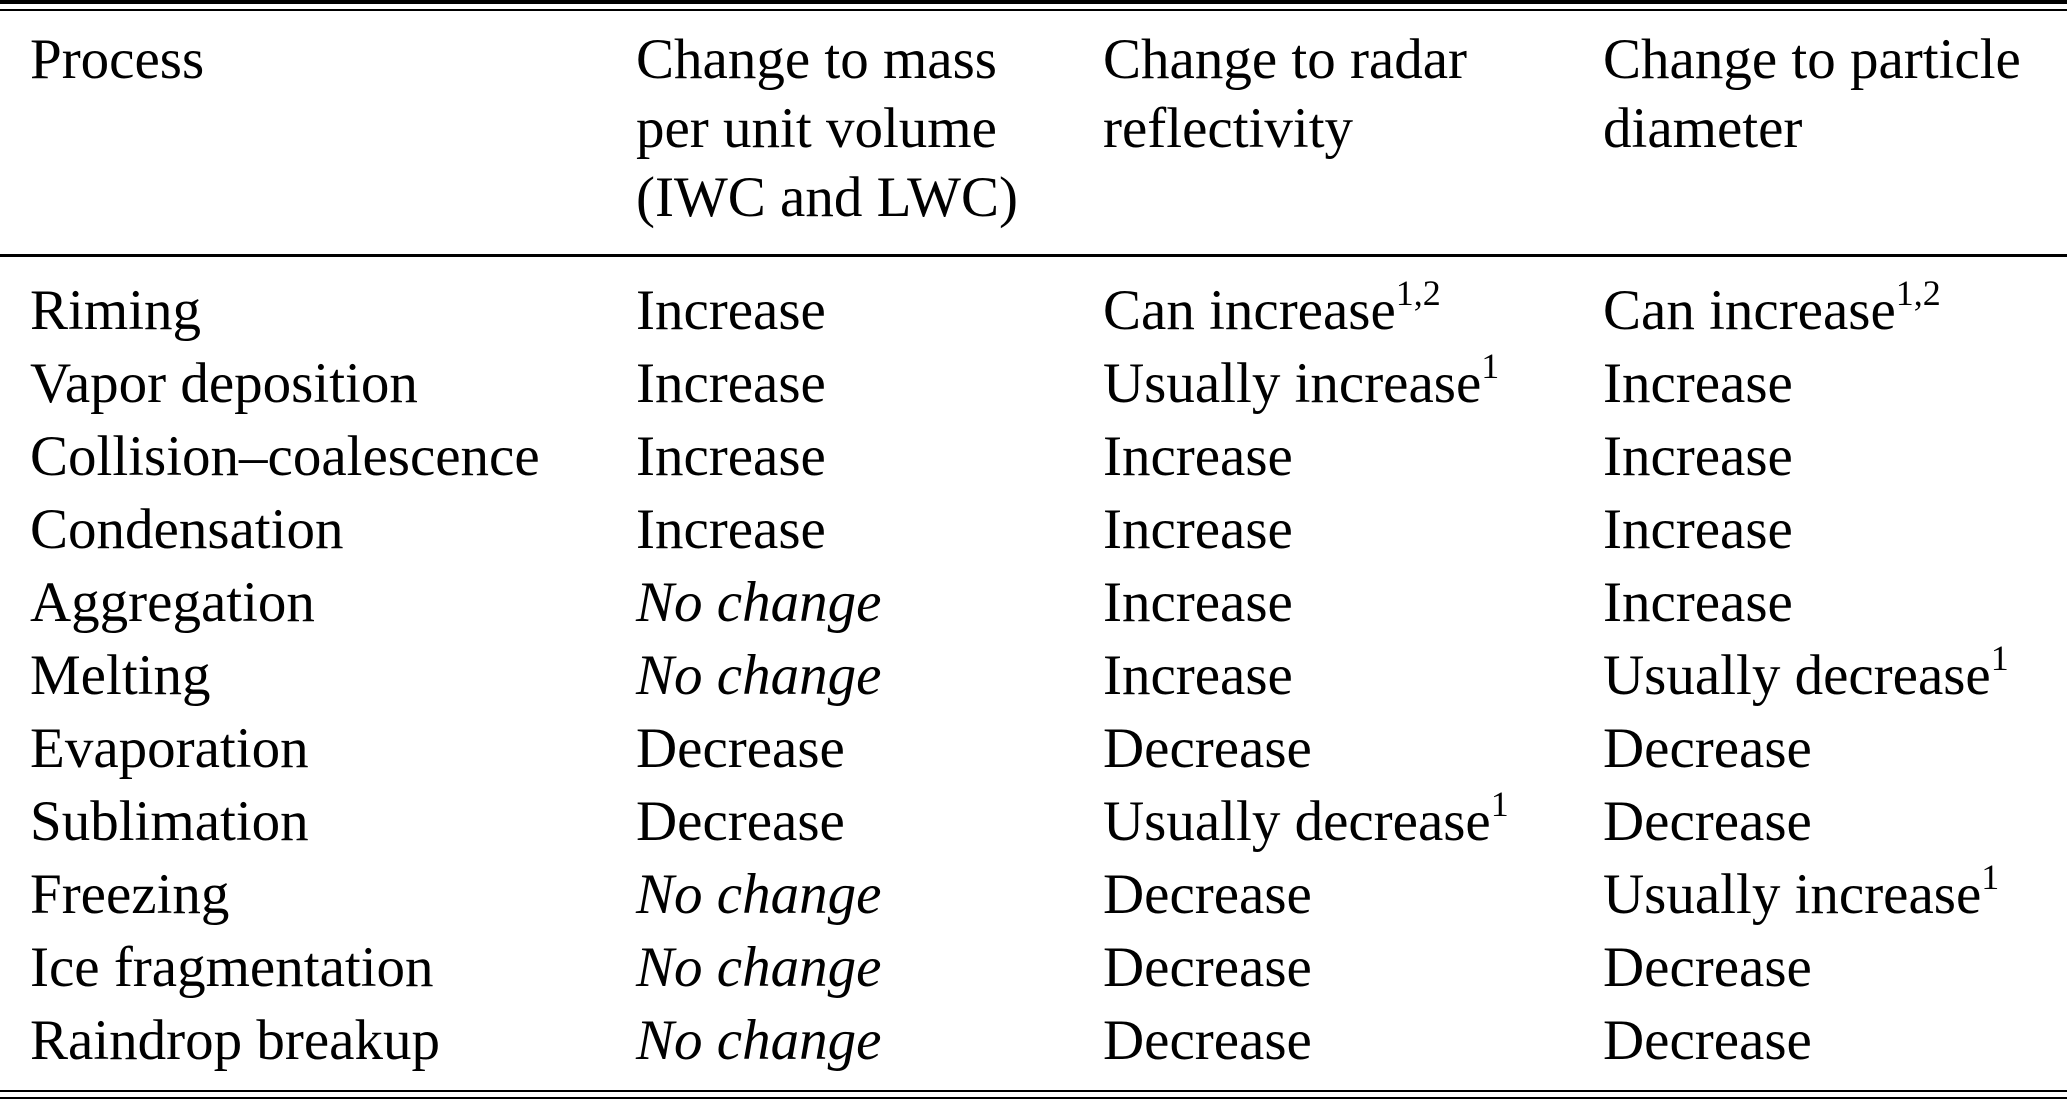 This screenshot has width=2067, height=1099. I want to click on particle-diameter-cell: Usually increase1, so click(1801, 891).